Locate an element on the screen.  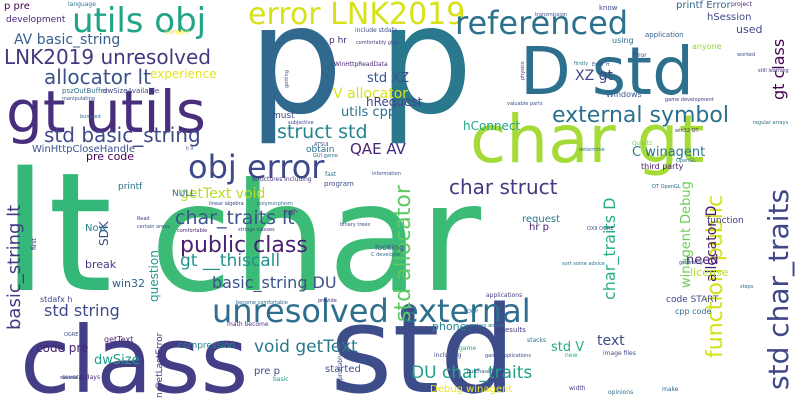
word: win32 QT is located at coordinates (687, 131).